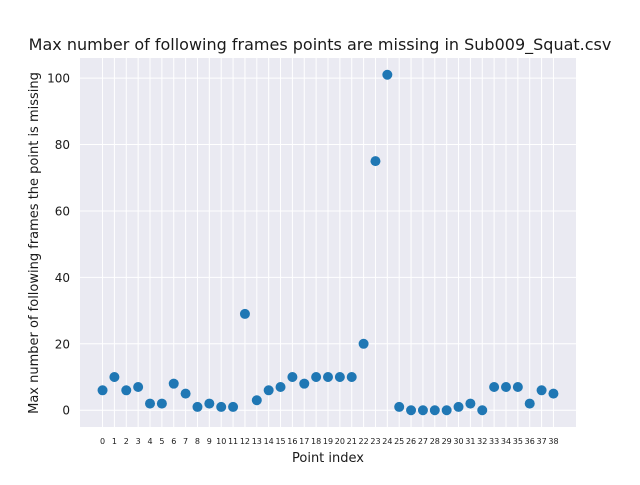 This screenshot has height=485, width=640. What do you see at coordinates (435, 441) in the screenshot?
I see `x-tick-label: 28` at bounding box center [435, 441].